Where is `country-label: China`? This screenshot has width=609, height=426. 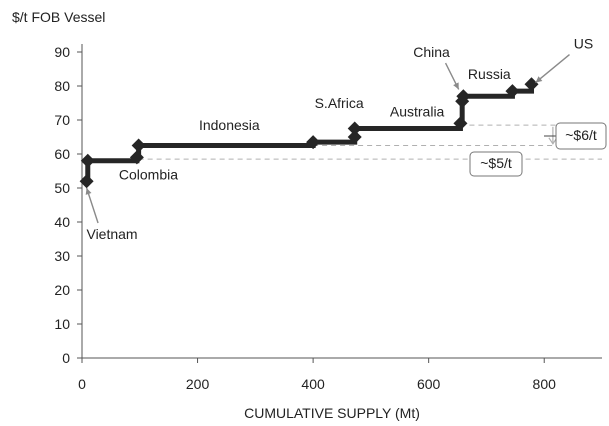
country-label: China is located at coordinates (431, 52).